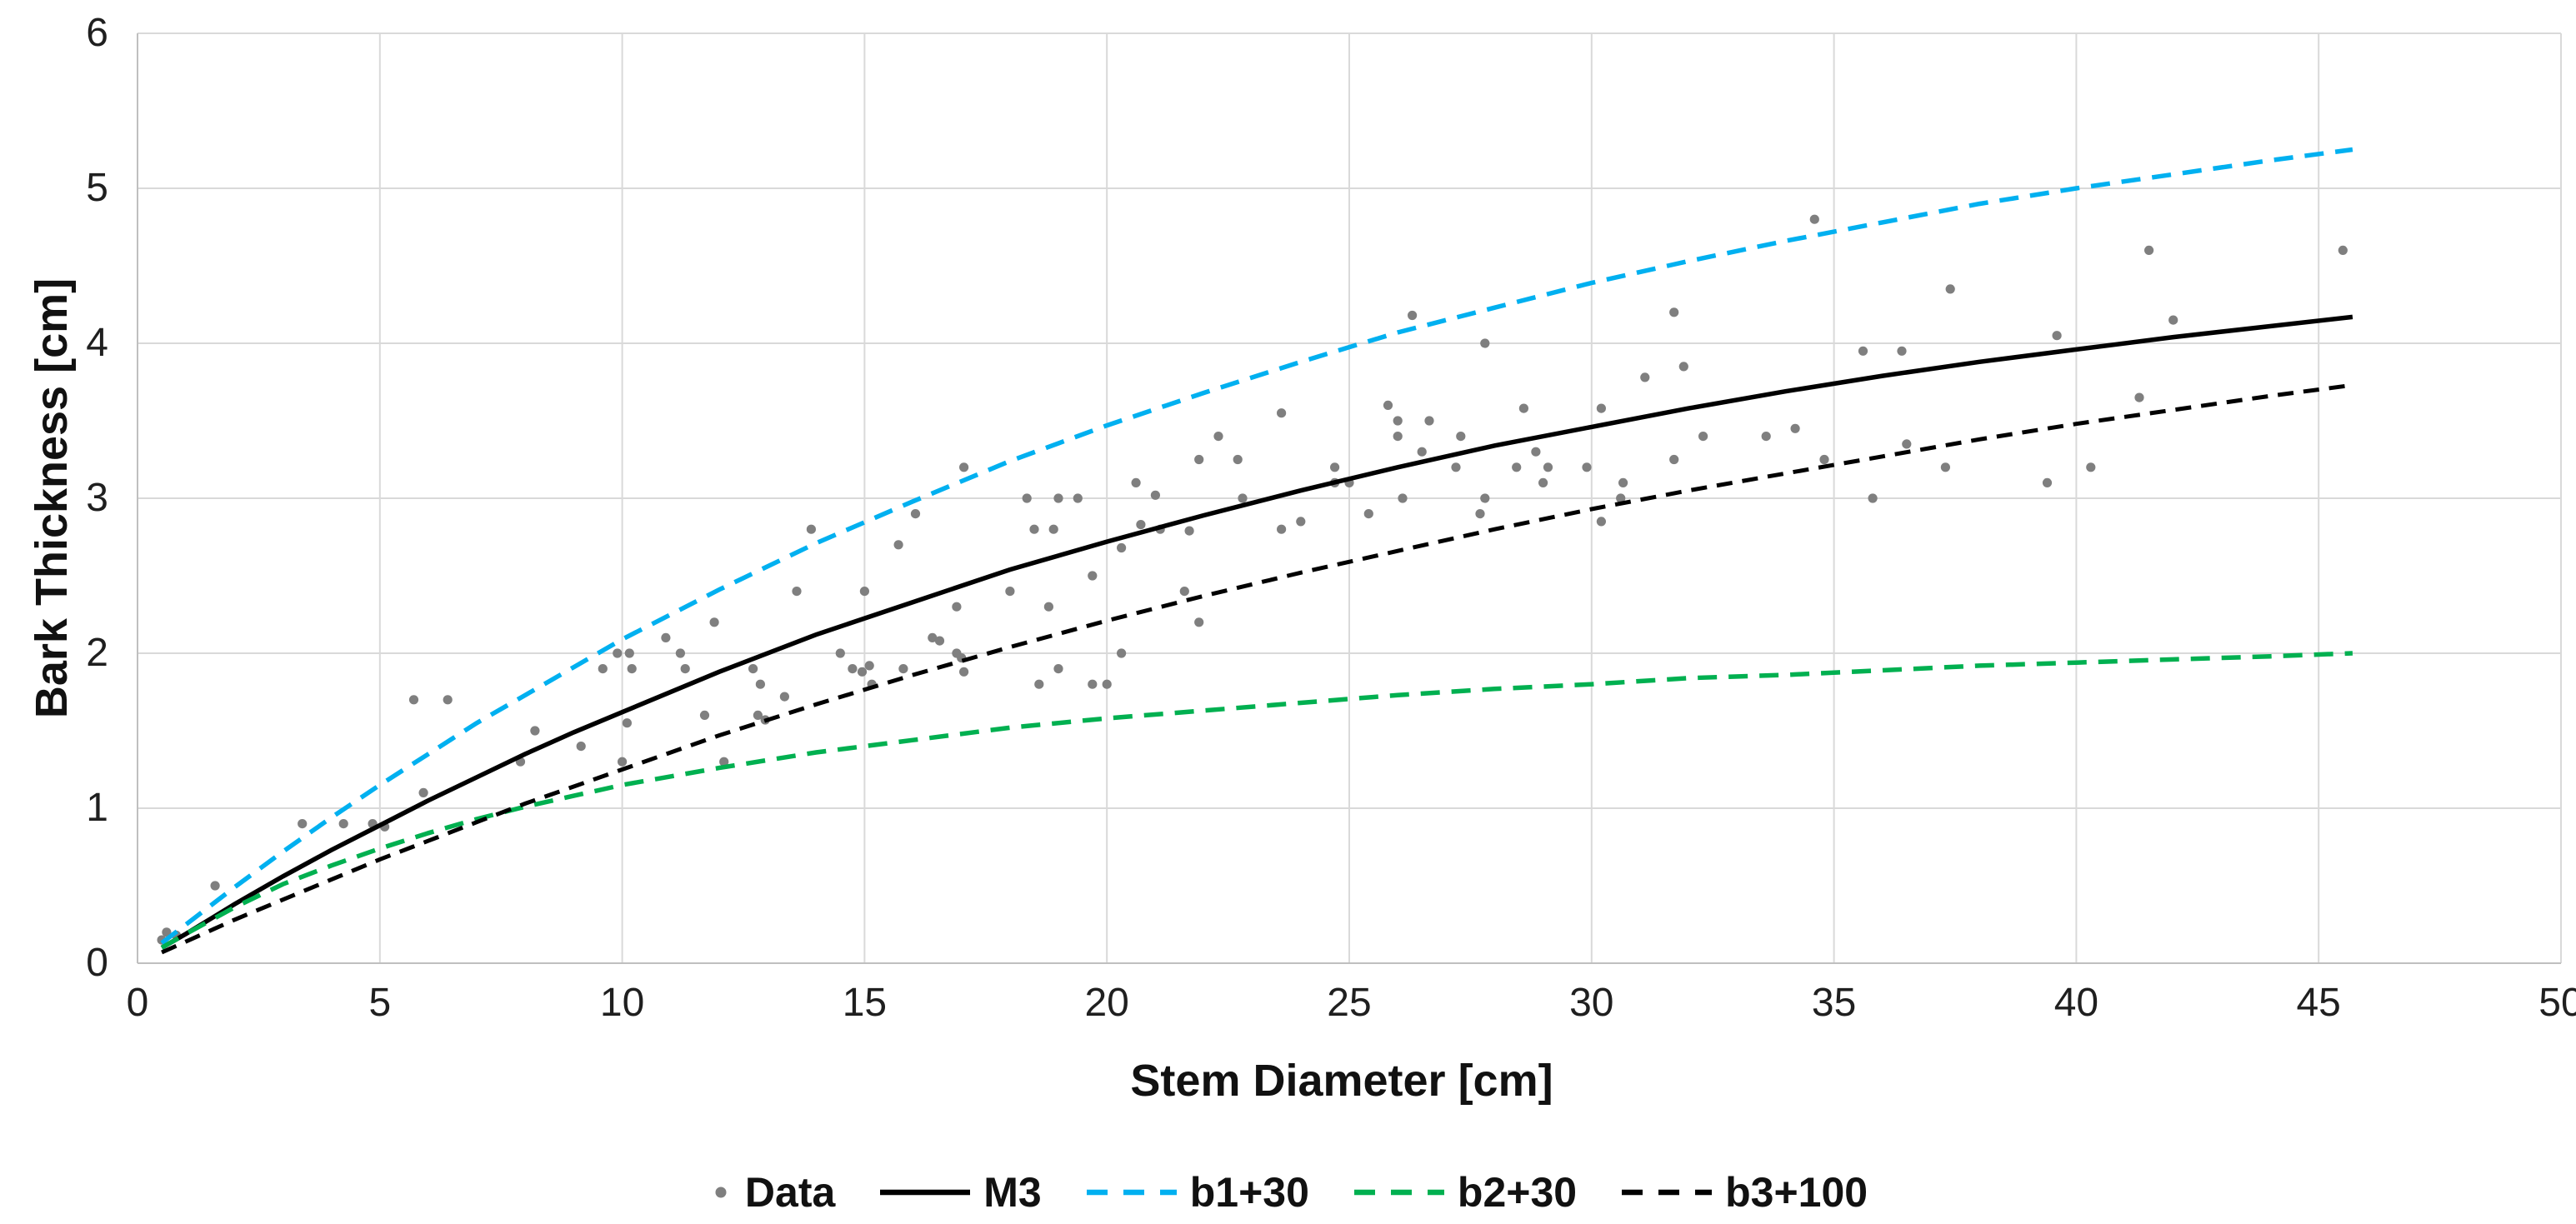 The width and height of the screenshot is (2576, 1224). I want to click on x-tick-label: 40, so click(2076, 1003).